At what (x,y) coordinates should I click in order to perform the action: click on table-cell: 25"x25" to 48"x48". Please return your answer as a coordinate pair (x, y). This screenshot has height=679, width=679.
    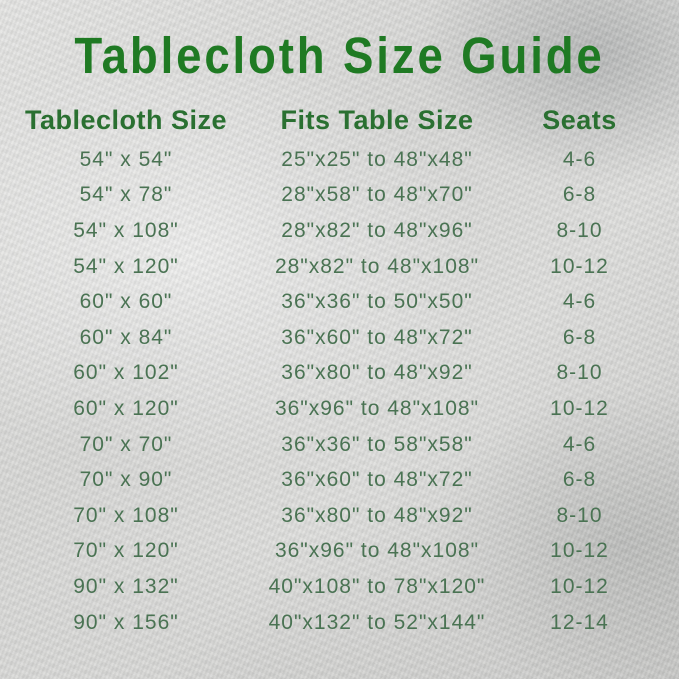
    Looking at the image, I should click on (377, 159).